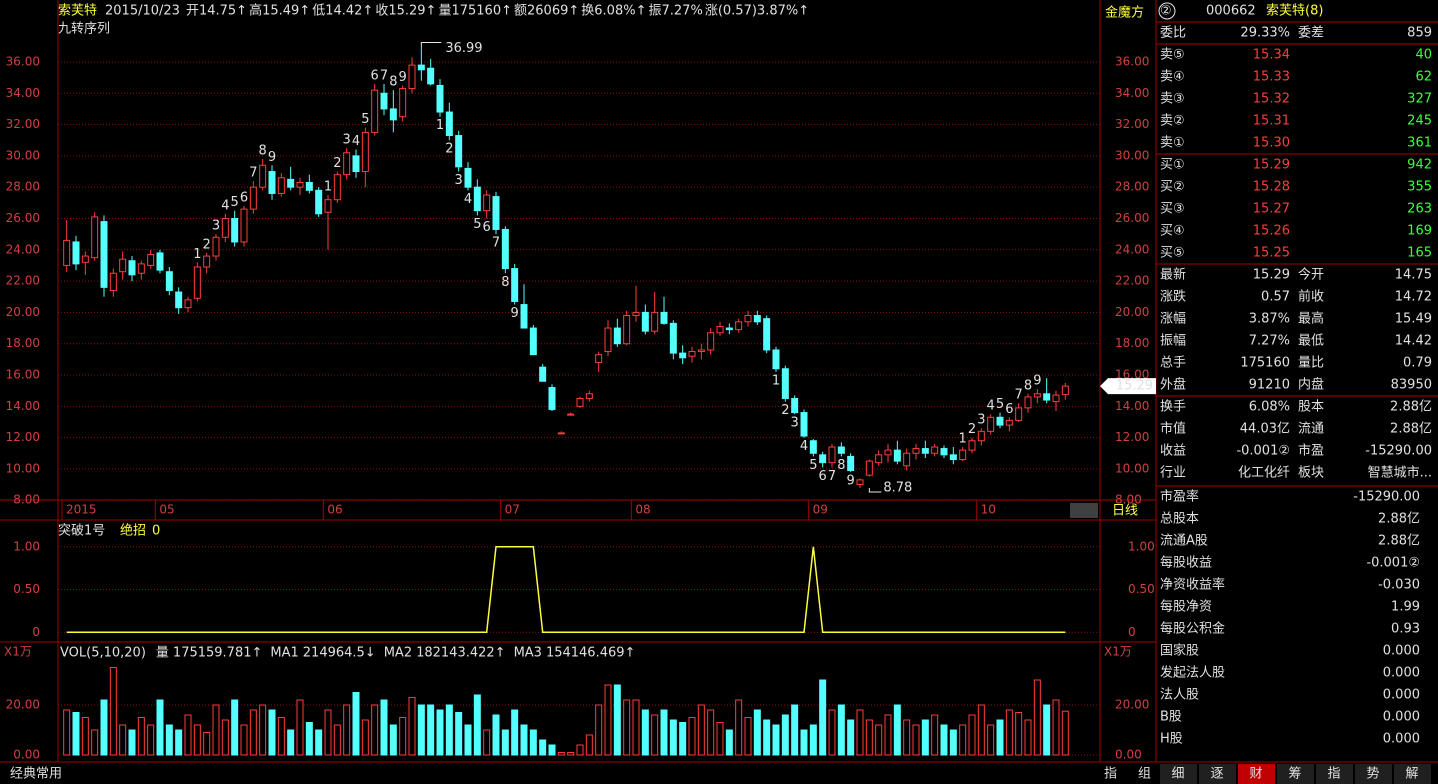  What do you see at coordinates (156, 531) in the screenshot?
I see `signal-value: 0` at bounding box center [156, 531].